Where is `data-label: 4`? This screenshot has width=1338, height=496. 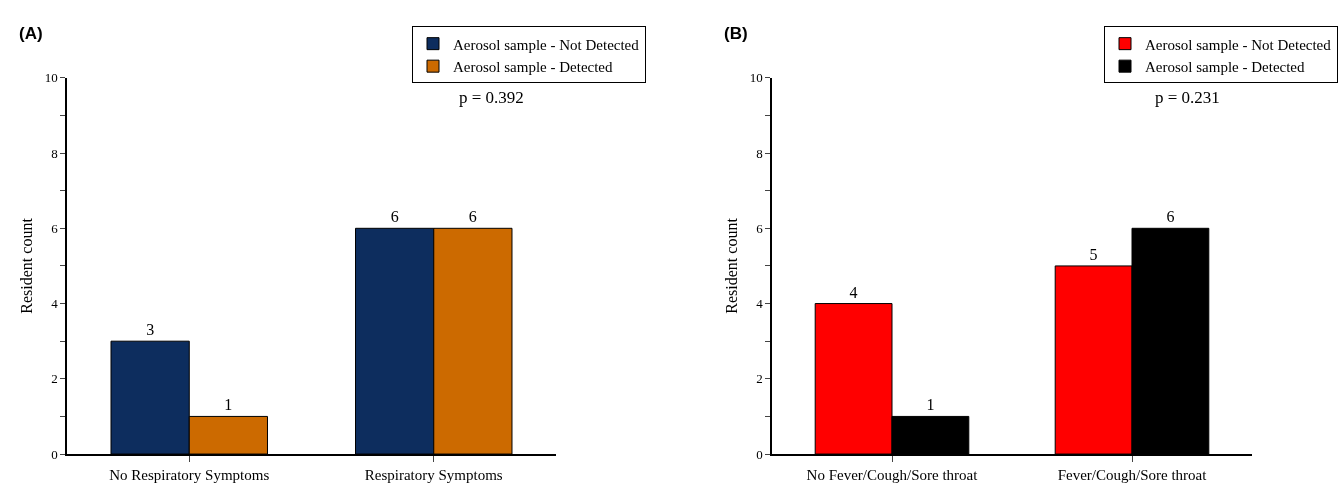
data-label: 4 is located at coordinates (853, 292).